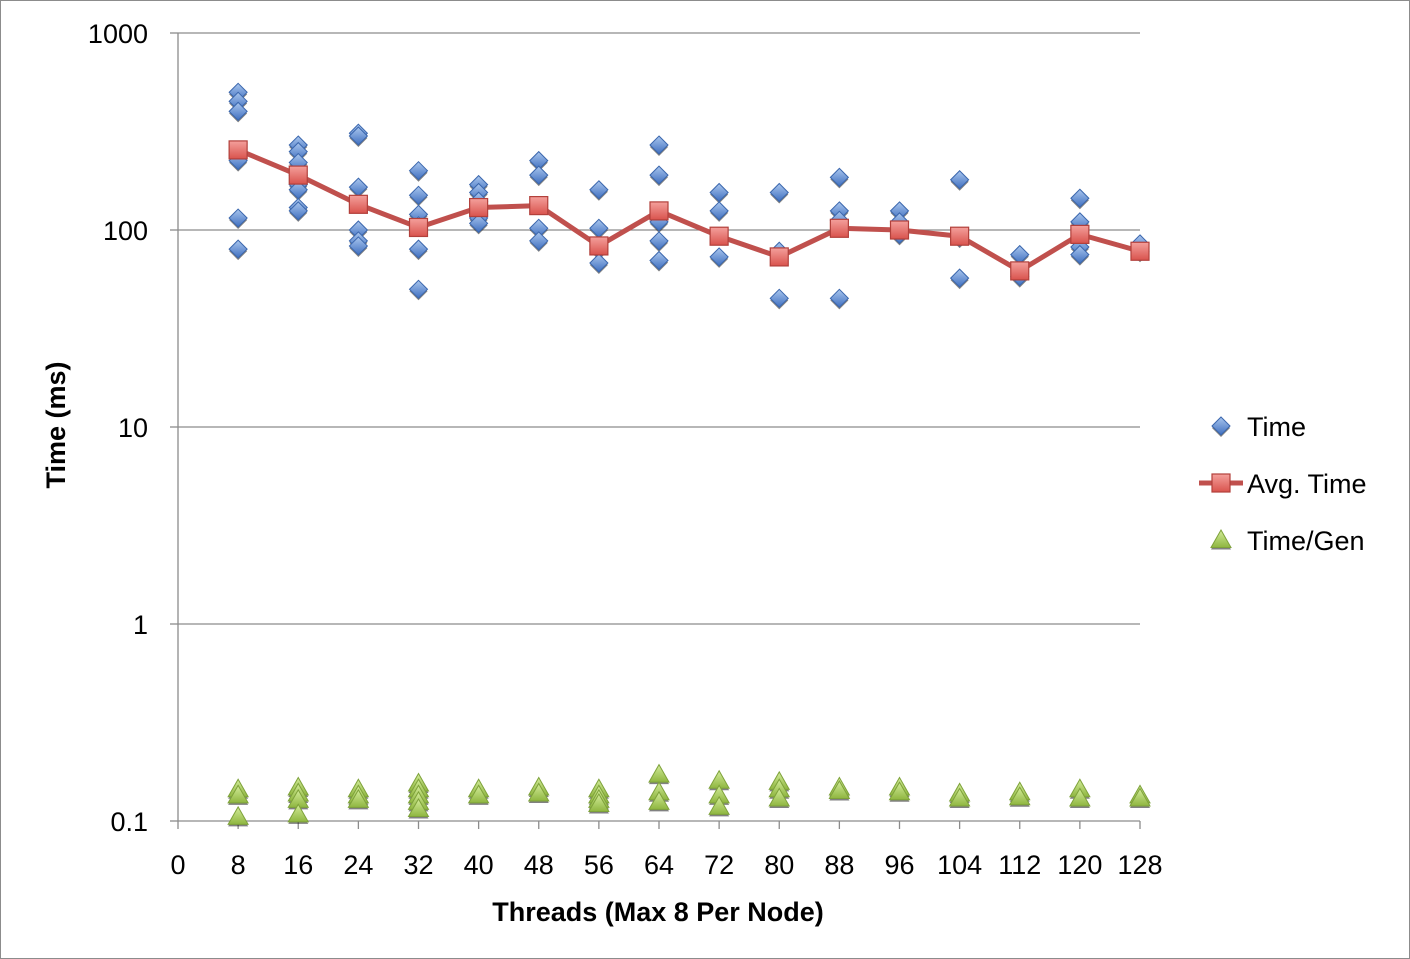 The height and width of the screenshot is (959, 1410). I want to click on x-tick-label: 128, so click(1139, 865).